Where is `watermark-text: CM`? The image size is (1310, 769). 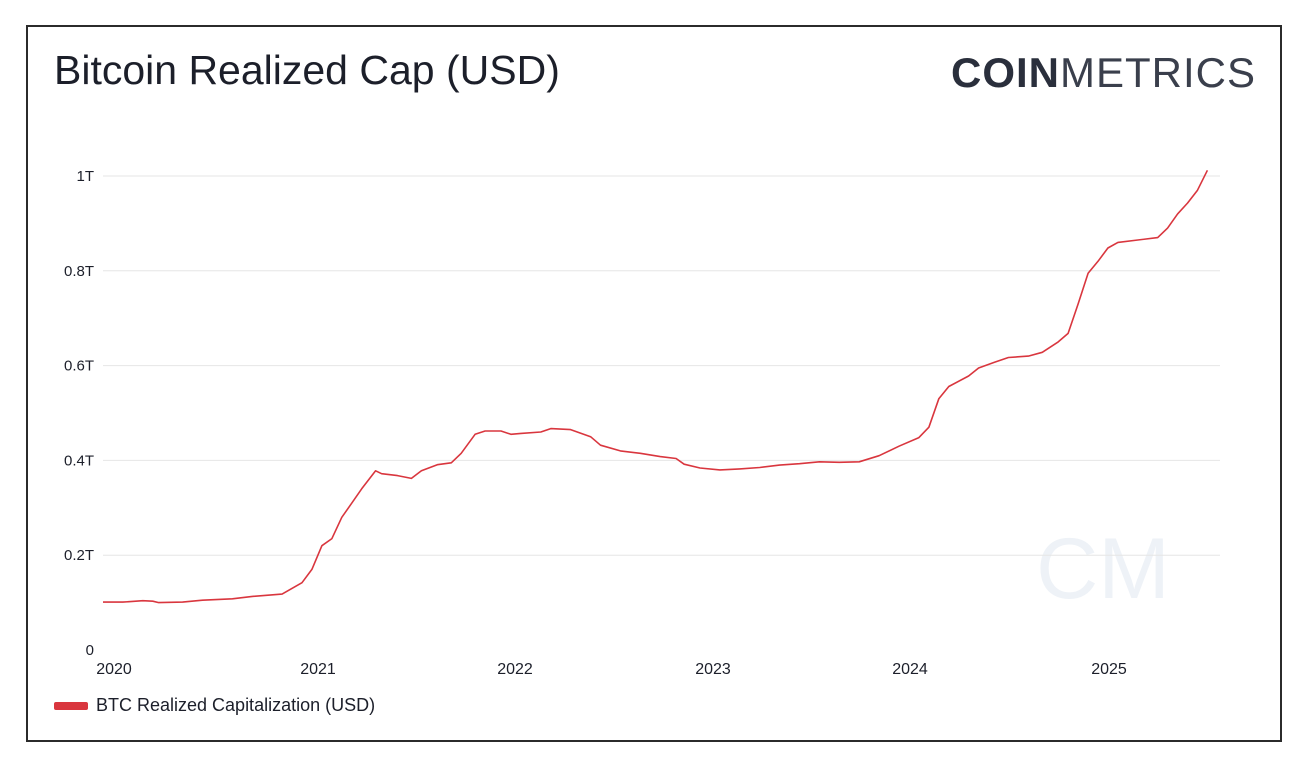
watermark-text: CM is located at coordinates (1103, 569).